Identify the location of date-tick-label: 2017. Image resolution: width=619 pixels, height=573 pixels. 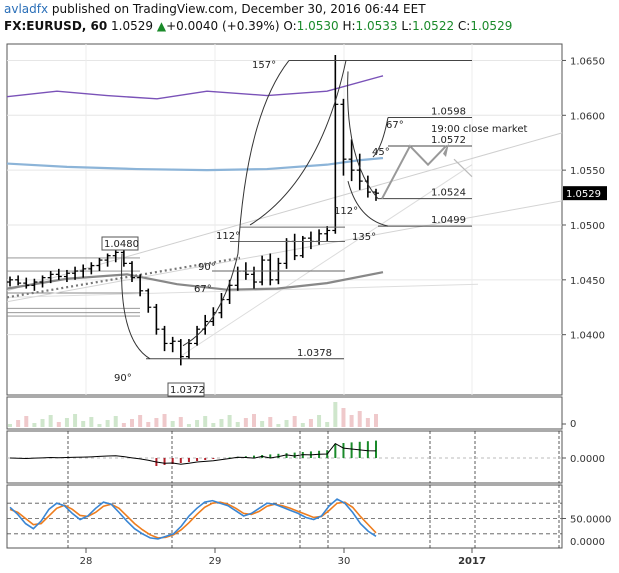
(472, 561).